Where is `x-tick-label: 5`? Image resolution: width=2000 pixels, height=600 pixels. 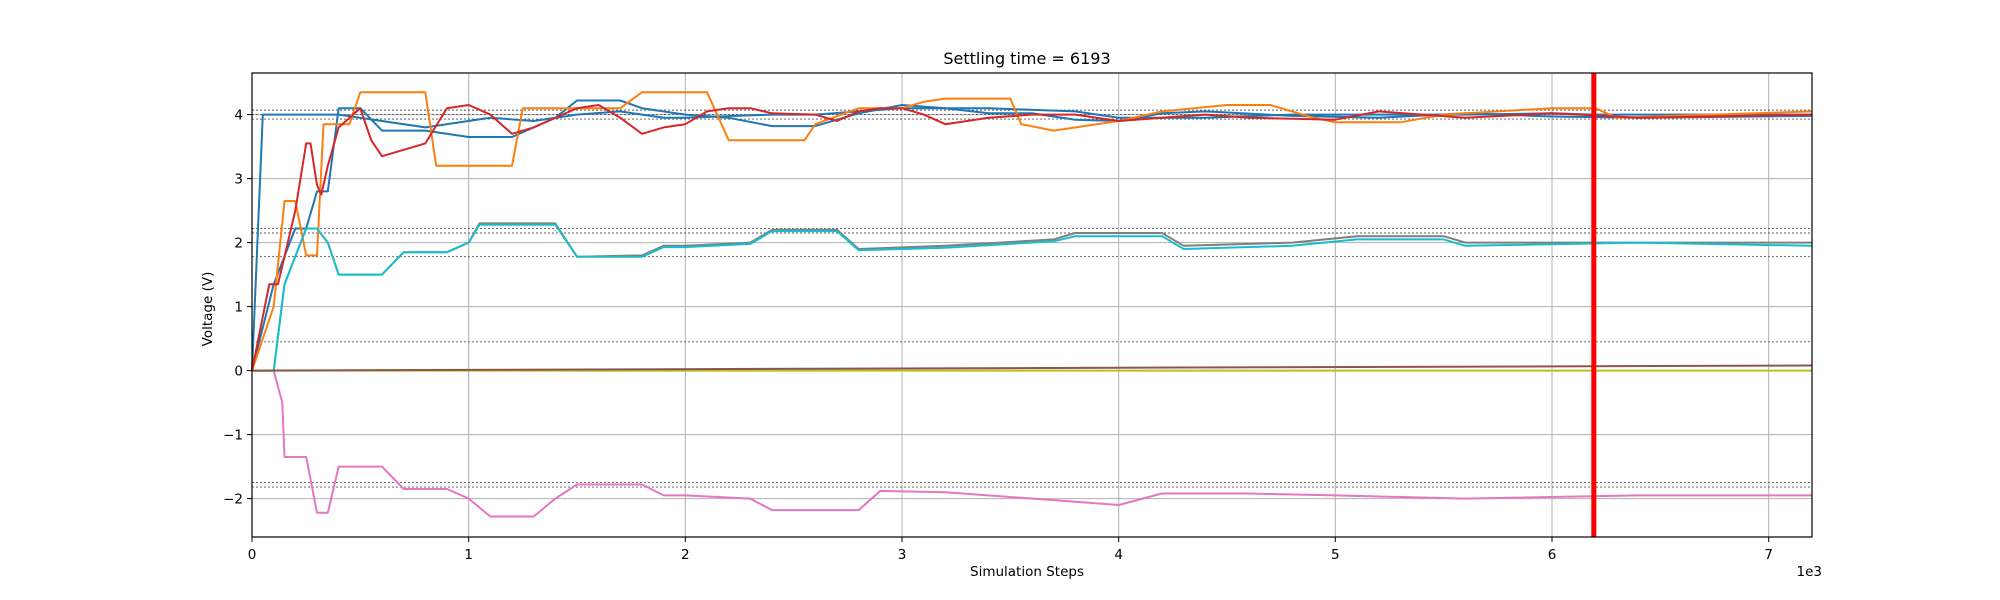
x-tick-label: 5 is located at coordinates (1335, 555).